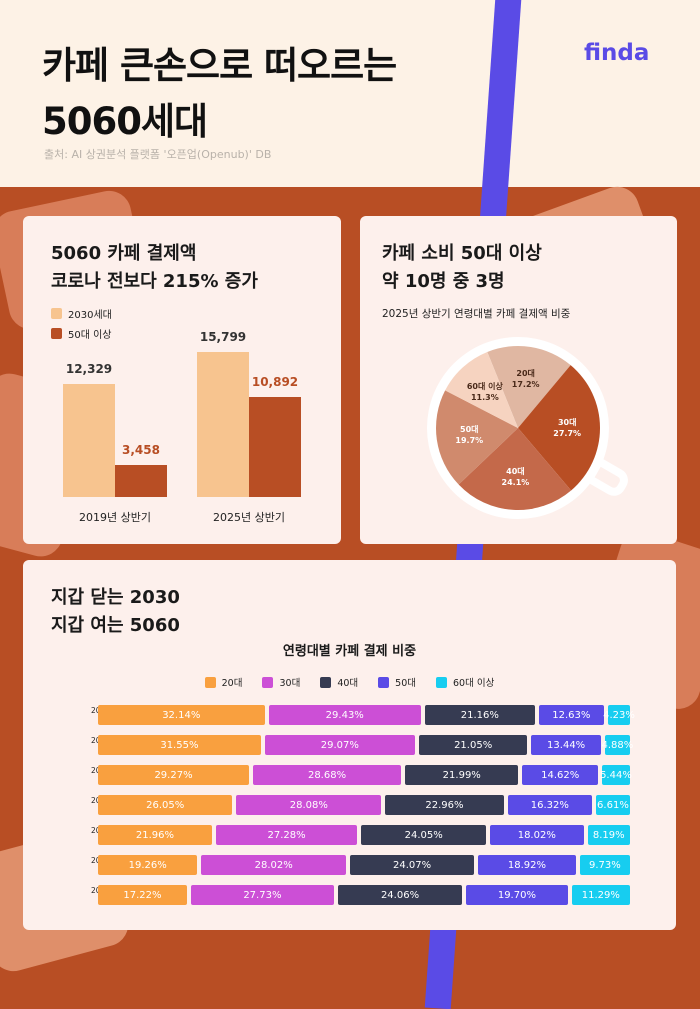  I want to click on slice-label: 60대 이상 11.3%, so click(484, 391).